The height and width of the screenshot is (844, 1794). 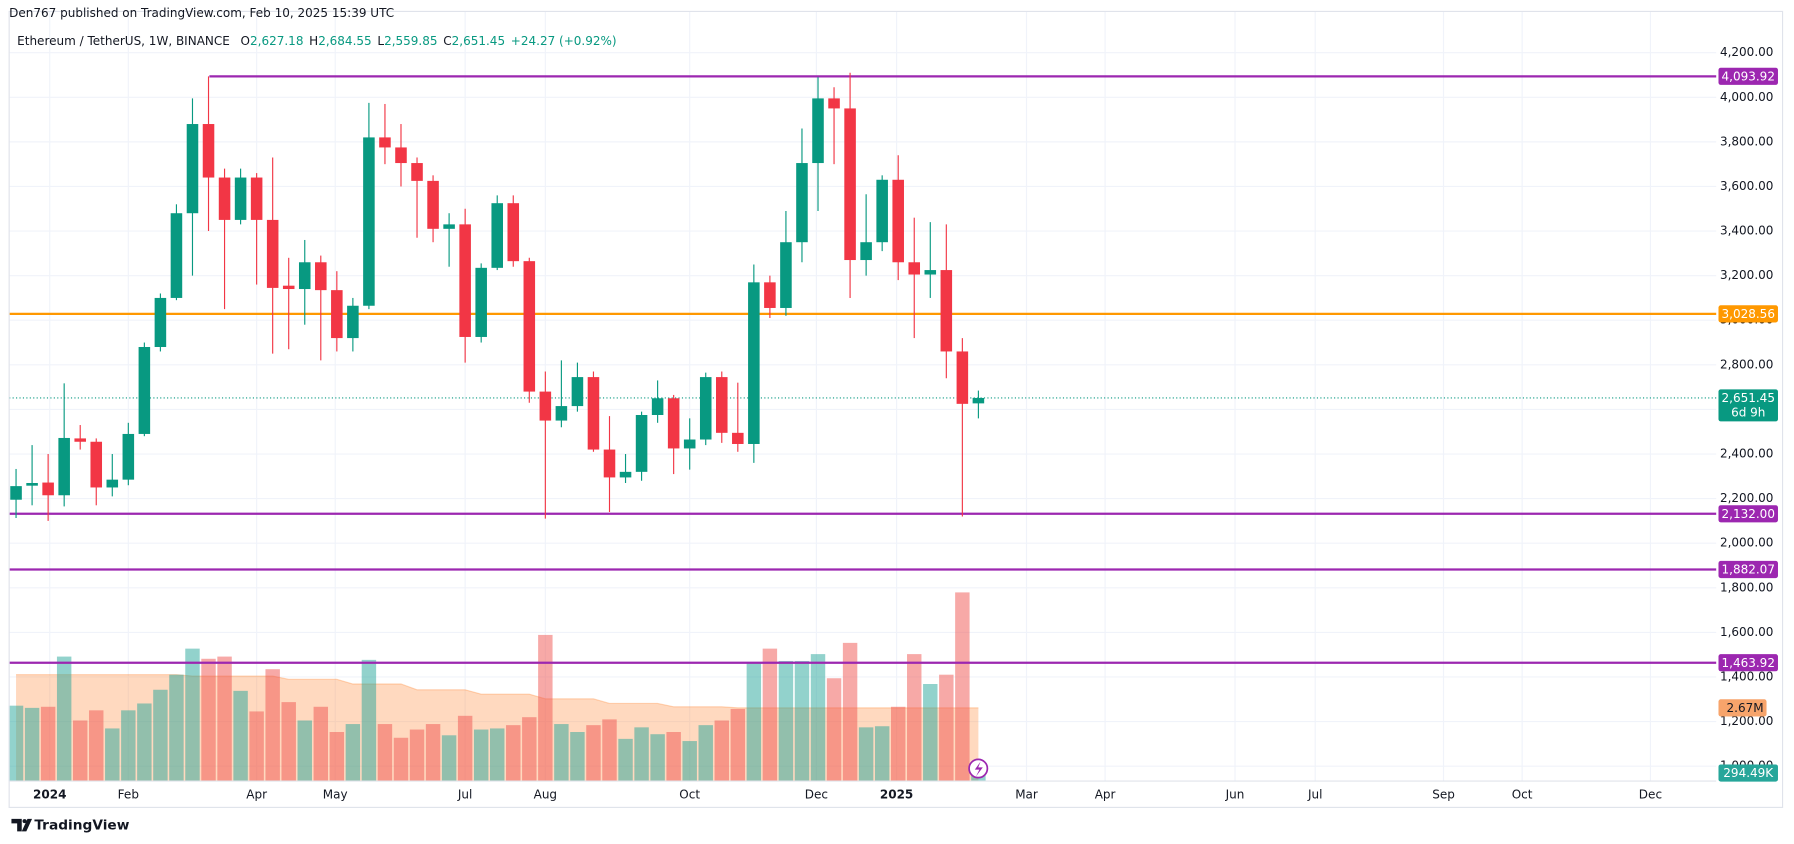 I want to click on x-tick-label: Oct, so click(x=1522, y=794).